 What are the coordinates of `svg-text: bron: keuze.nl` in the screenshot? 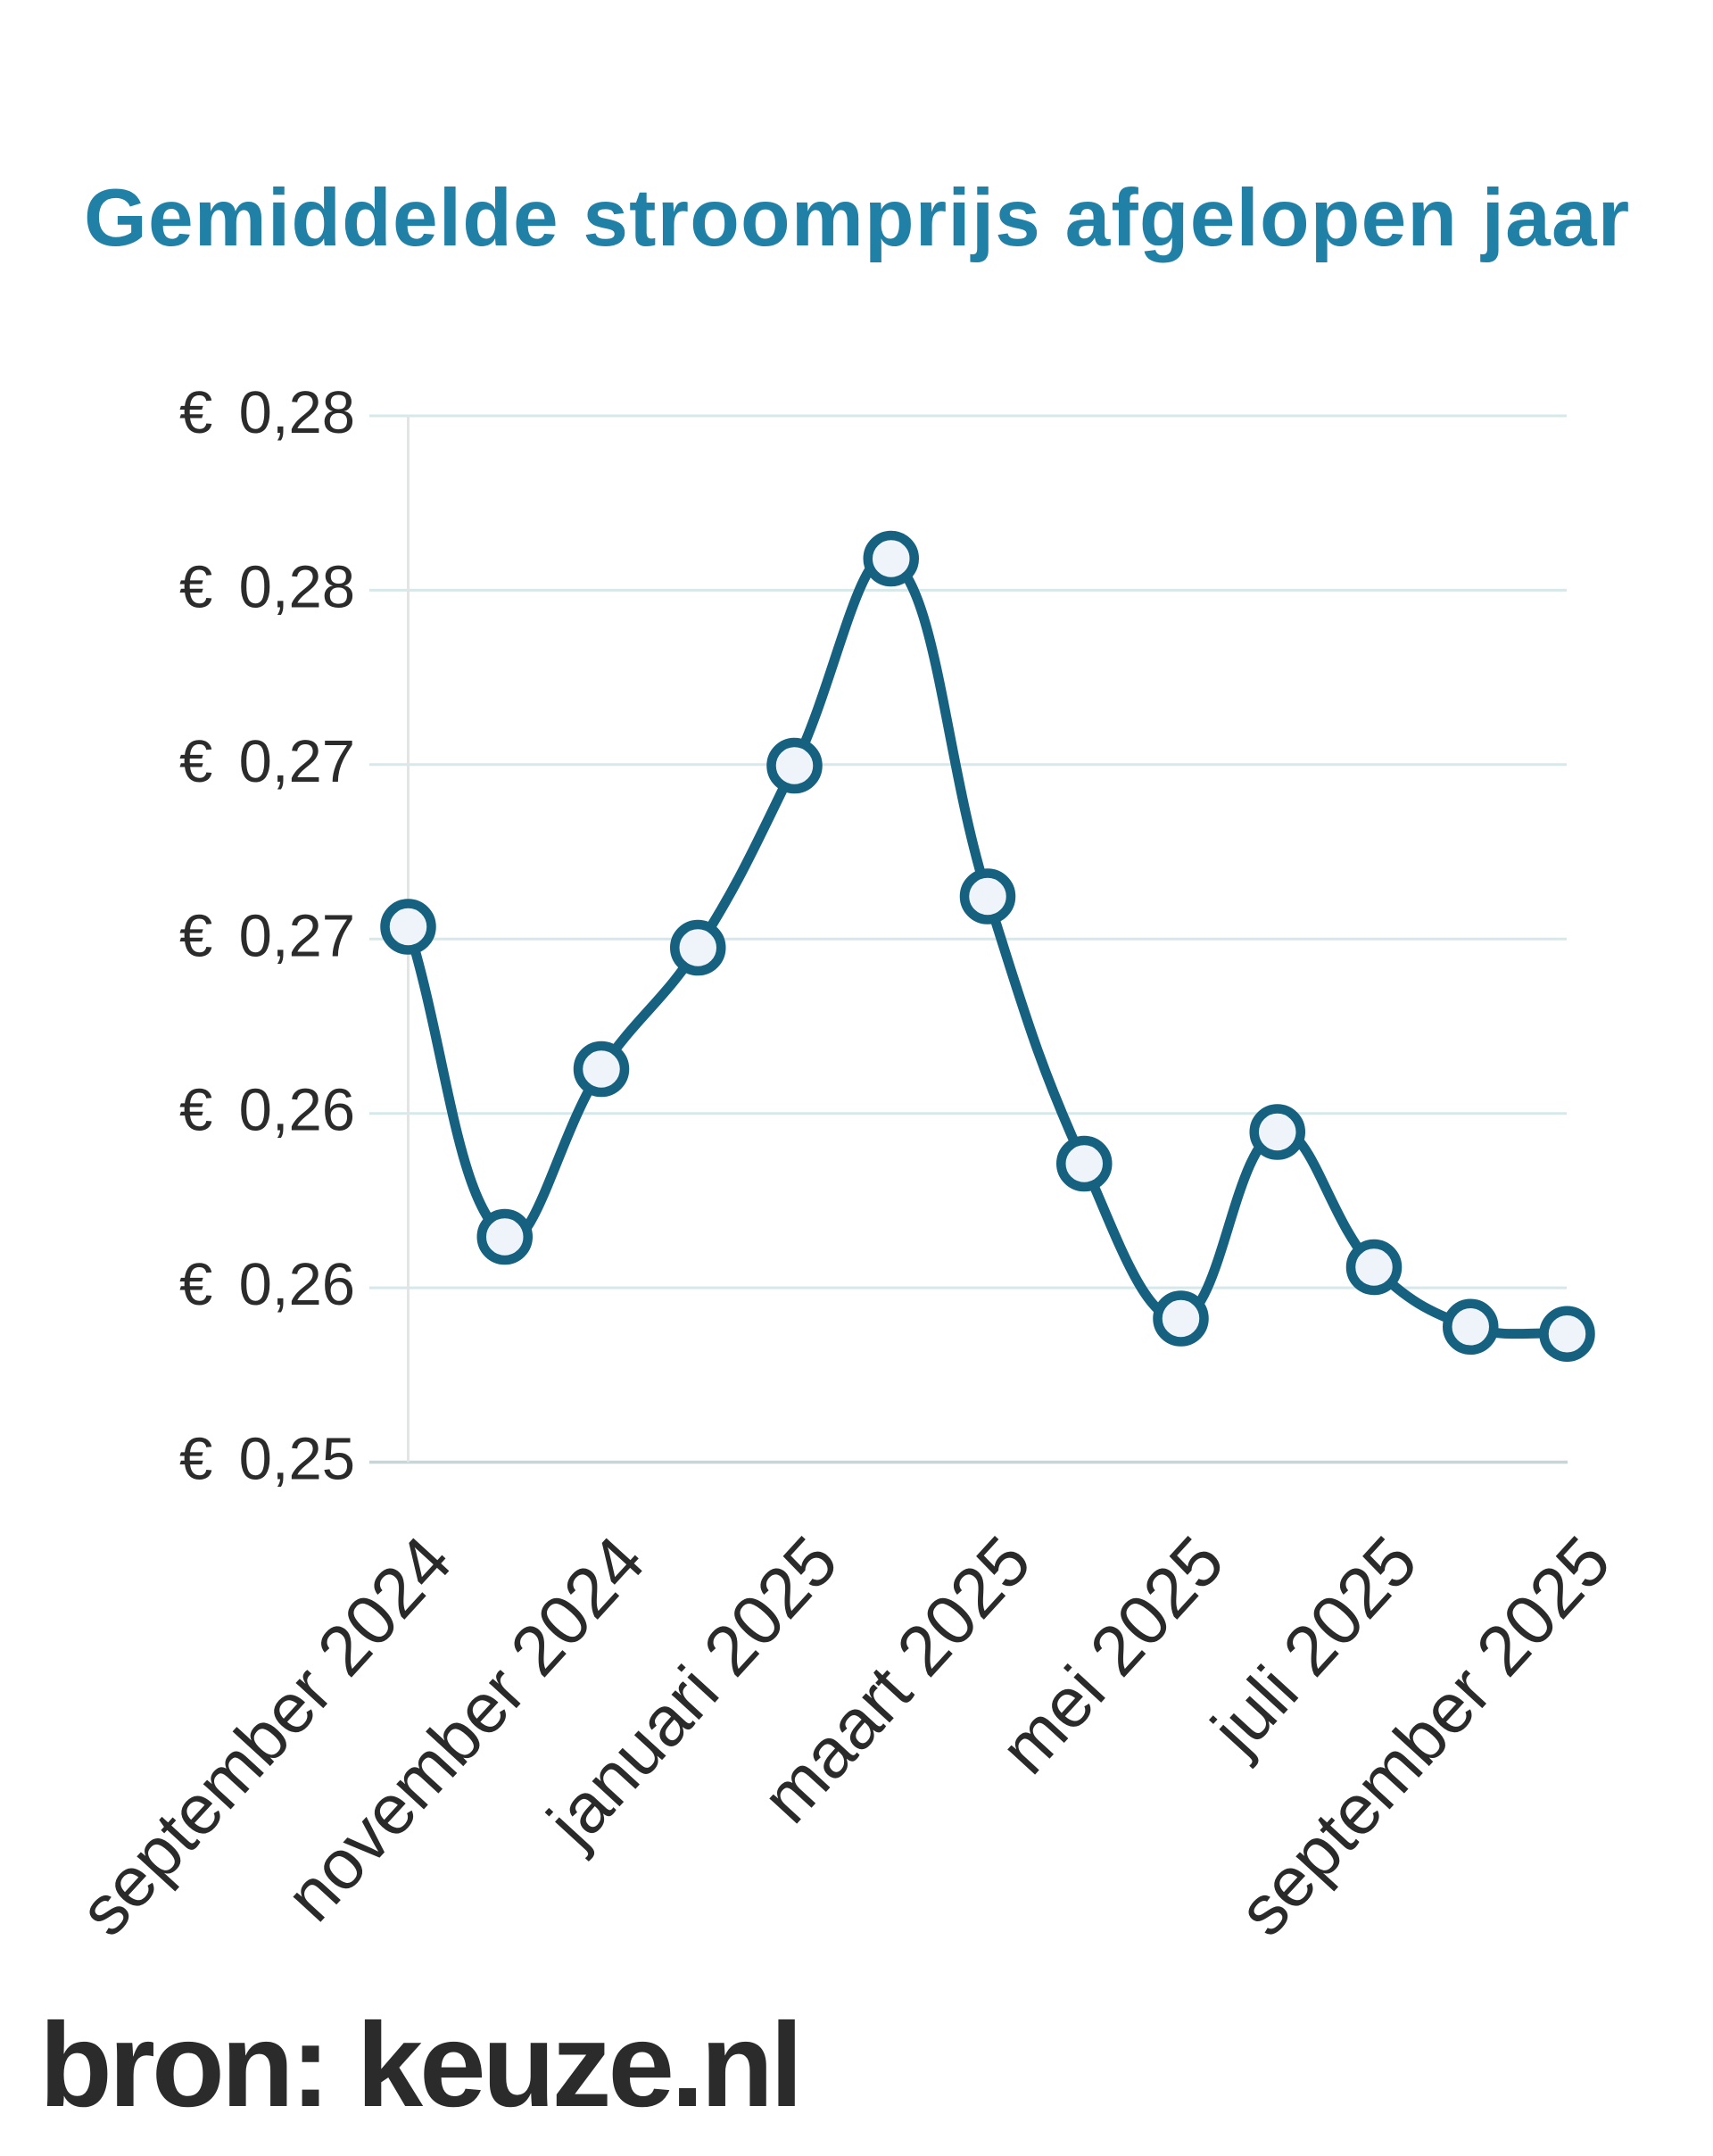 It's located at (419, 2065).